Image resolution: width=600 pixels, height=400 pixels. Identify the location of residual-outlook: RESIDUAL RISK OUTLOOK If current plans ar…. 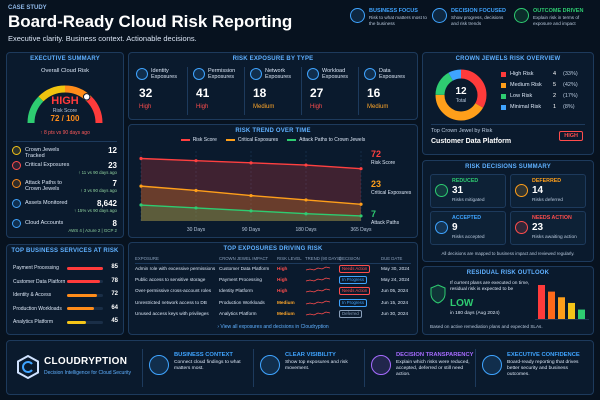
(508, 300).